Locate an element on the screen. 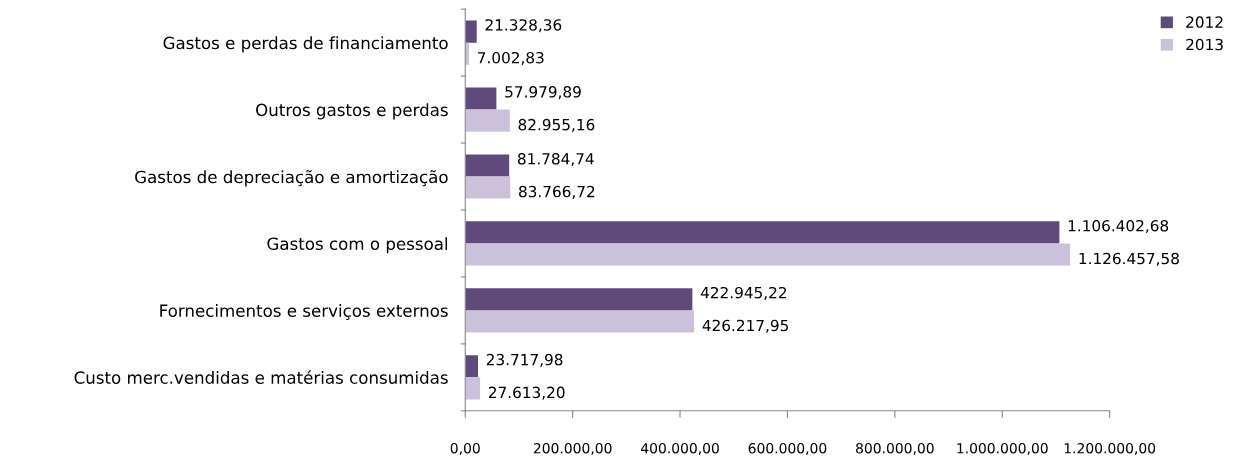  data-label: 23.717,98 is located at coordinates (524, 360).